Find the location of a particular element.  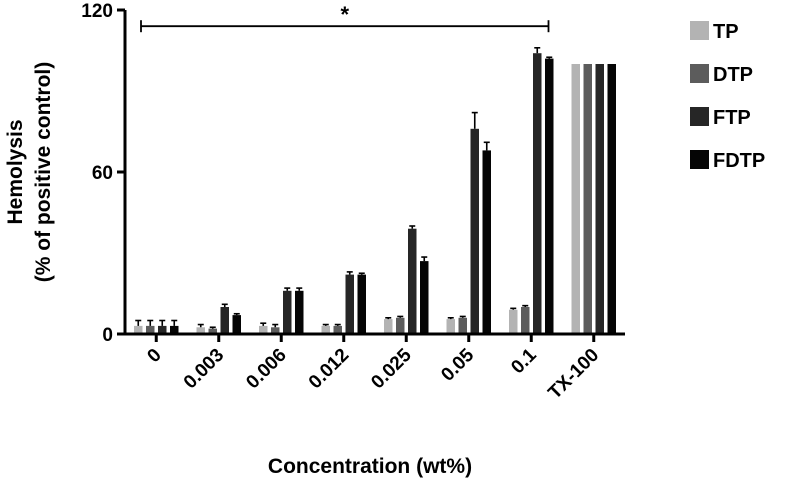

y-tick-label-0: 0 is located at coordinates (107, 335).